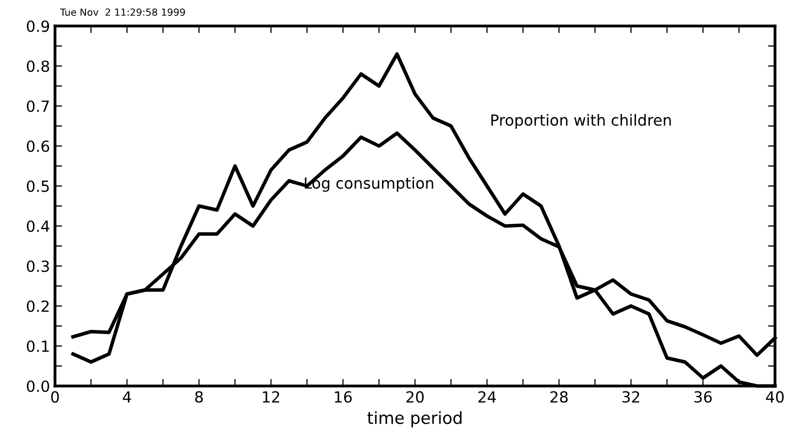 This screenshot has height=432, width=788. What do you see at coordinates (37, 266) in the screenshot?
I see `y-tick-label: 0.3` at bounding box center [37, 266].